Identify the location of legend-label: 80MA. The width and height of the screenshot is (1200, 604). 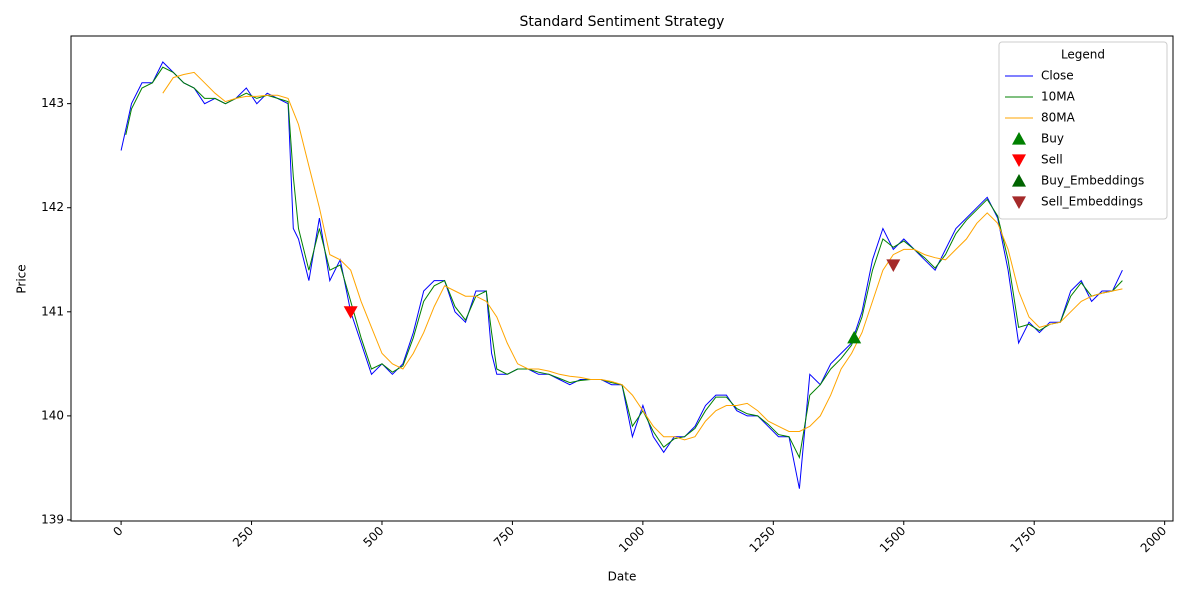
(1058, 118).